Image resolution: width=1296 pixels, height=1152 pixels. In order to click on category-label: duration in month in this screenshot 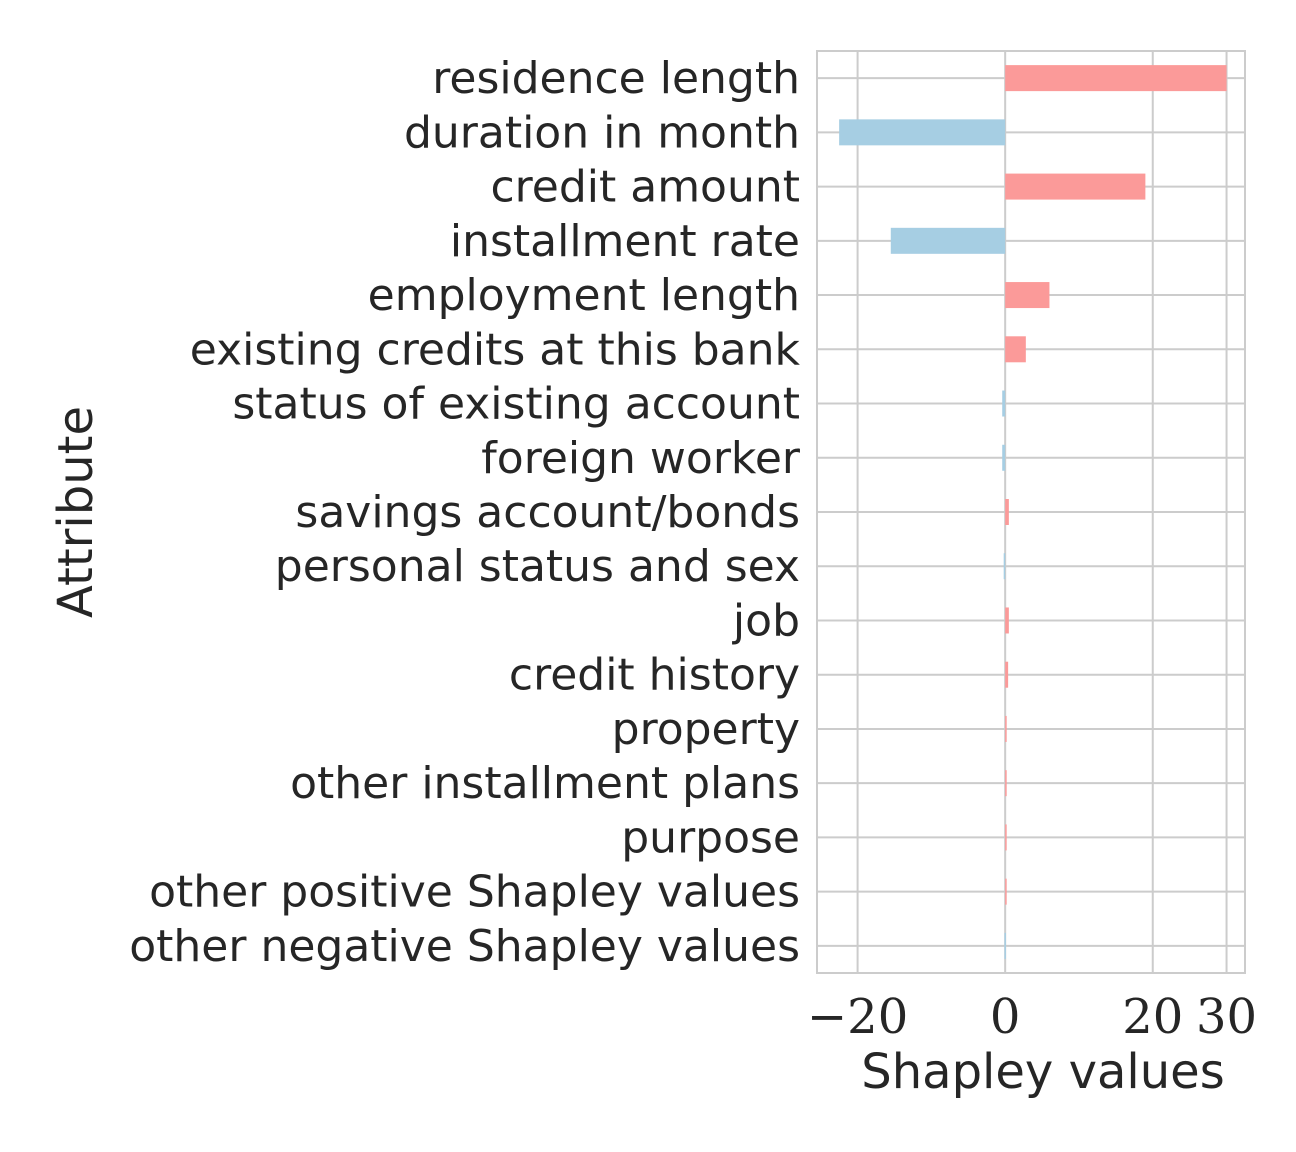, I will do `click(602, 132)`.